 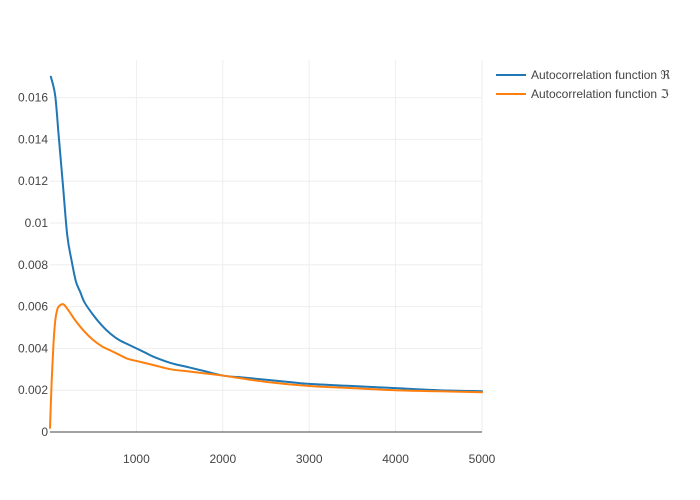 I want to click on y-tick-label: 0, so click(x=44, y=432).